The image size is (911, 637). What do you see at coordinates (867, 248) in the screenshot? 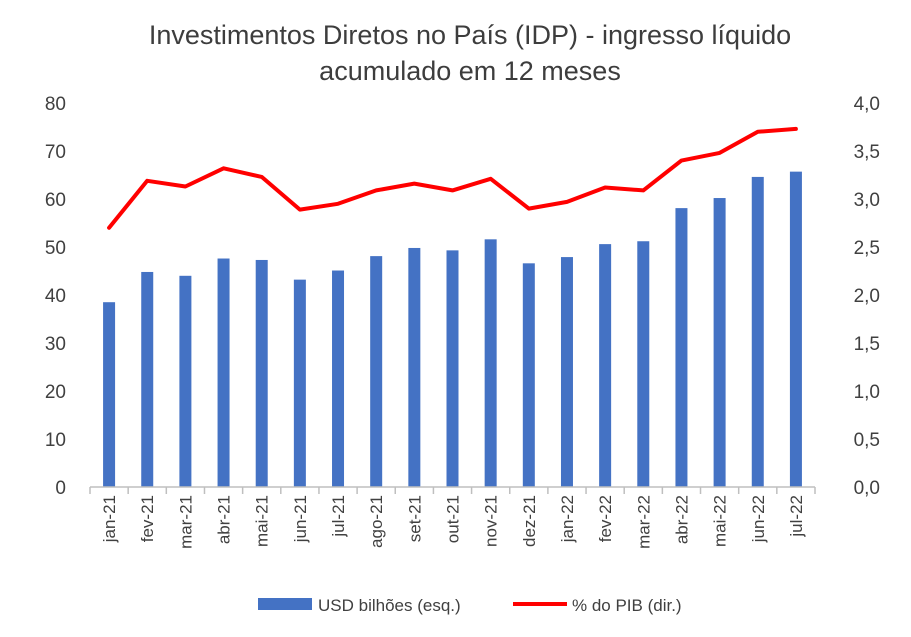
I see `y-right-tick-label: 2,5` at bounding box center [867, 248].